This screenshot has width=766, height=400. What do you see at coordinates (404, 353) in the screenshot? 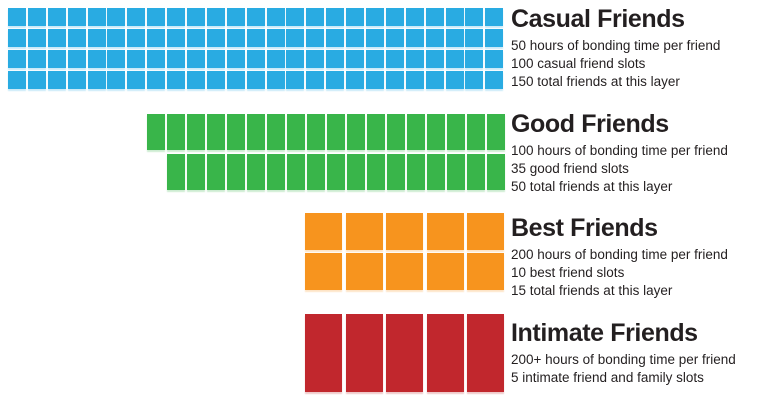
I see `intimate-friends-slot-grid` at bounding box center [404, 353].